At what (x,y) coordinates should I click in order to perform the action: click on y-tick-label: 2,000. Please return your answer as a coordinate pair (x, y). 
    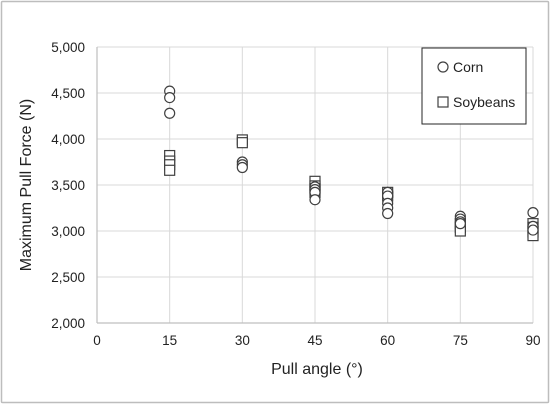
    Looking at the image, I should click on (68, 323).